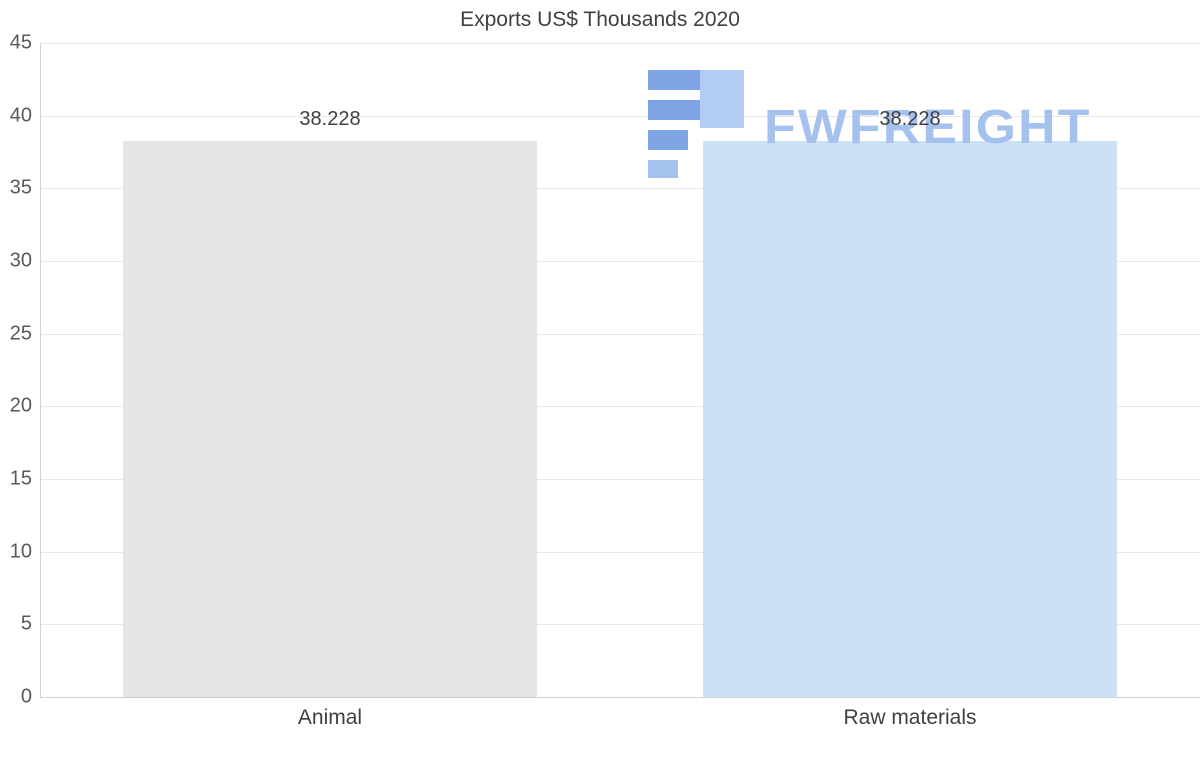 The image size is (1200, 763). I want to click on x-label-raw-materials: Raw materials, so click(910, 717).